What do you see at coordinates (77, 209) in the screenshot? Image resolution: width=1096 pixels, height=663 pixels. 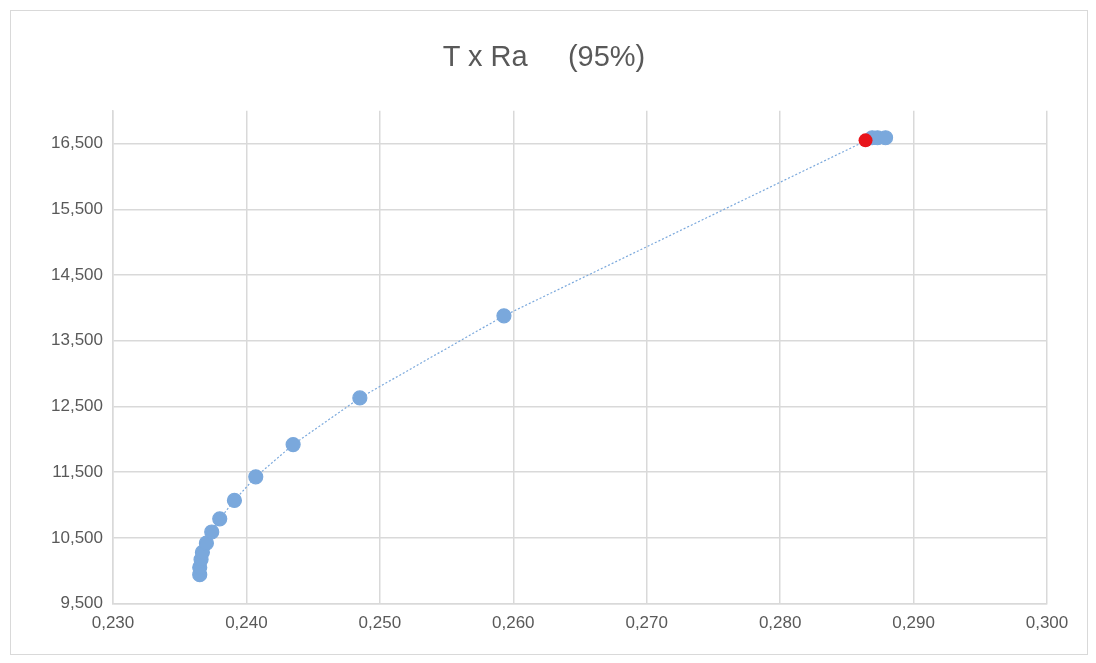 I see `y-tick-label: 15,500` at bounding box center [77, 209].